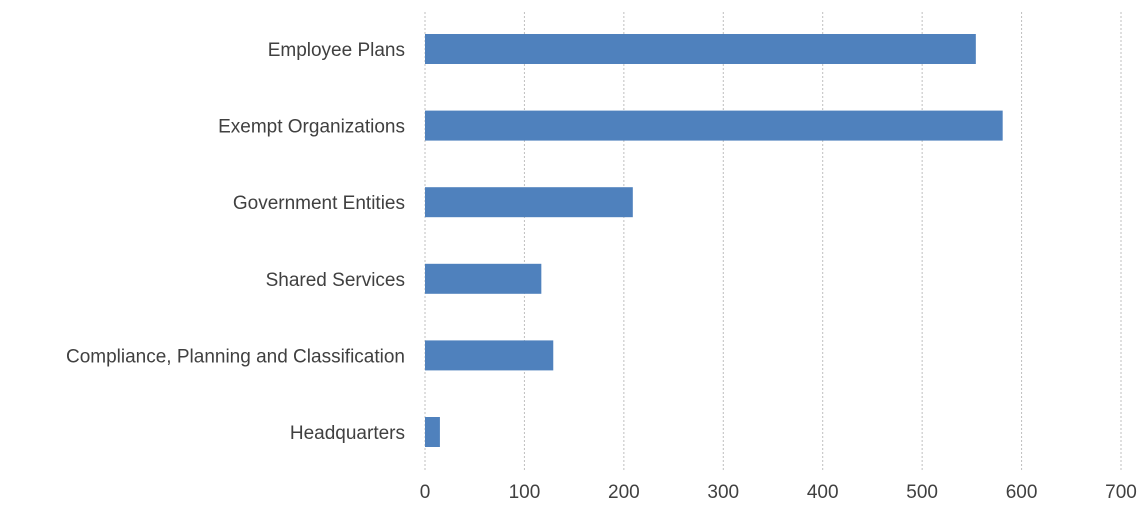  What do you see at coordinates (336, 50) in the screenshot?
I see `category-label: Employee Plans` at bounding box center [336, 50].